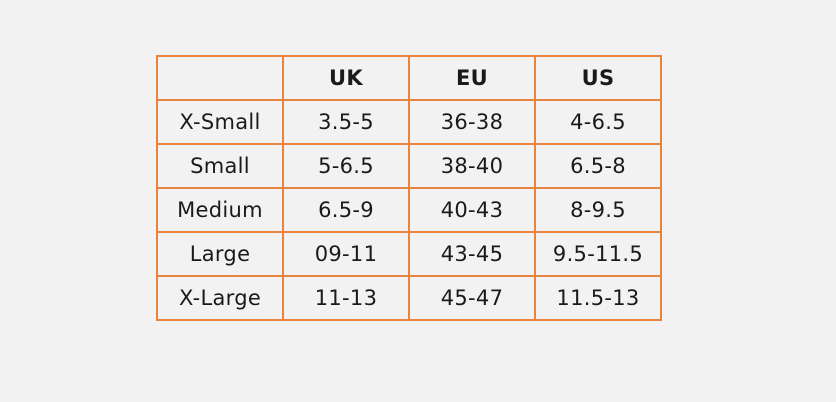 This screenshot has height=402, width=836. What do you see at coordinates (220, 78) in the screenshot?
I see `header-corner-cell` at bounding box center [220, 78].